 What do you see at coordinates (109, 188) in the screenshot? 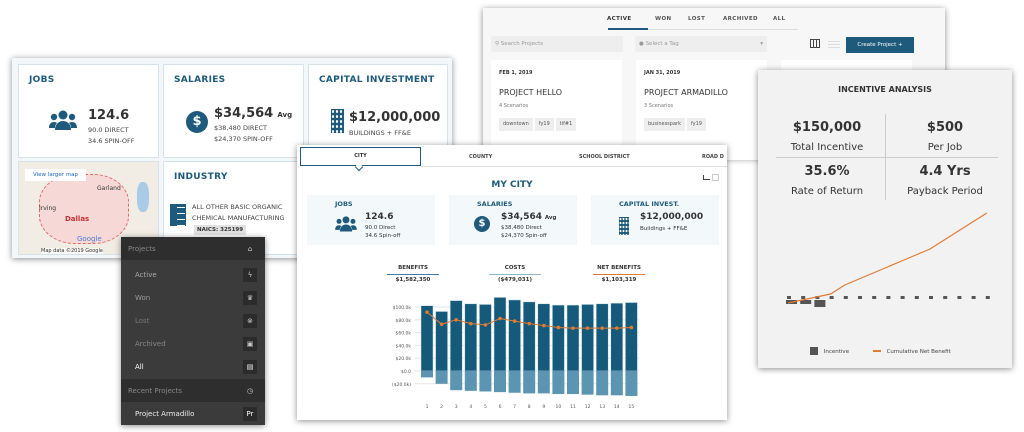
I see `map-label: Garland` at bounding box center [109, 188].